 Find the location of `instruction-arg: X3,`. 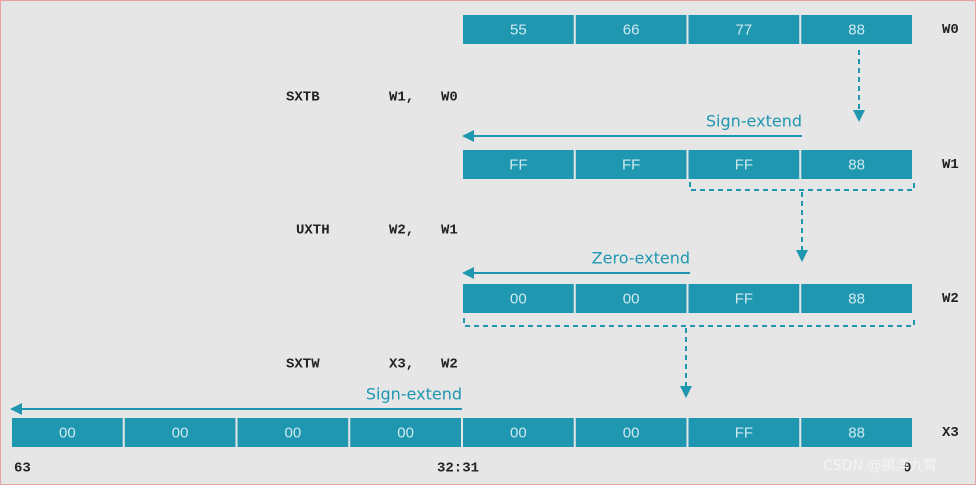

instruction-arg: X3, is located at coordinates (401, 365).